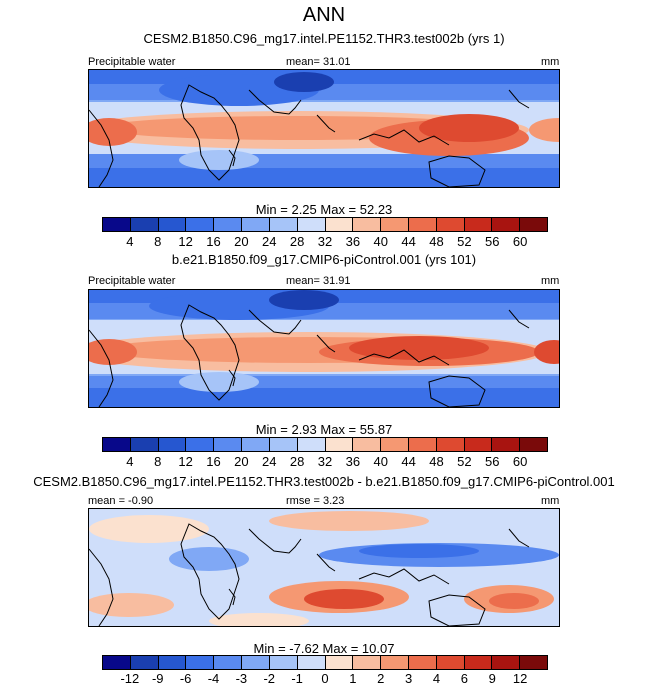 The height and width of the screenshot is (689, 648). I want to click on colorbar-tick-label: -2, so click(269, 678).